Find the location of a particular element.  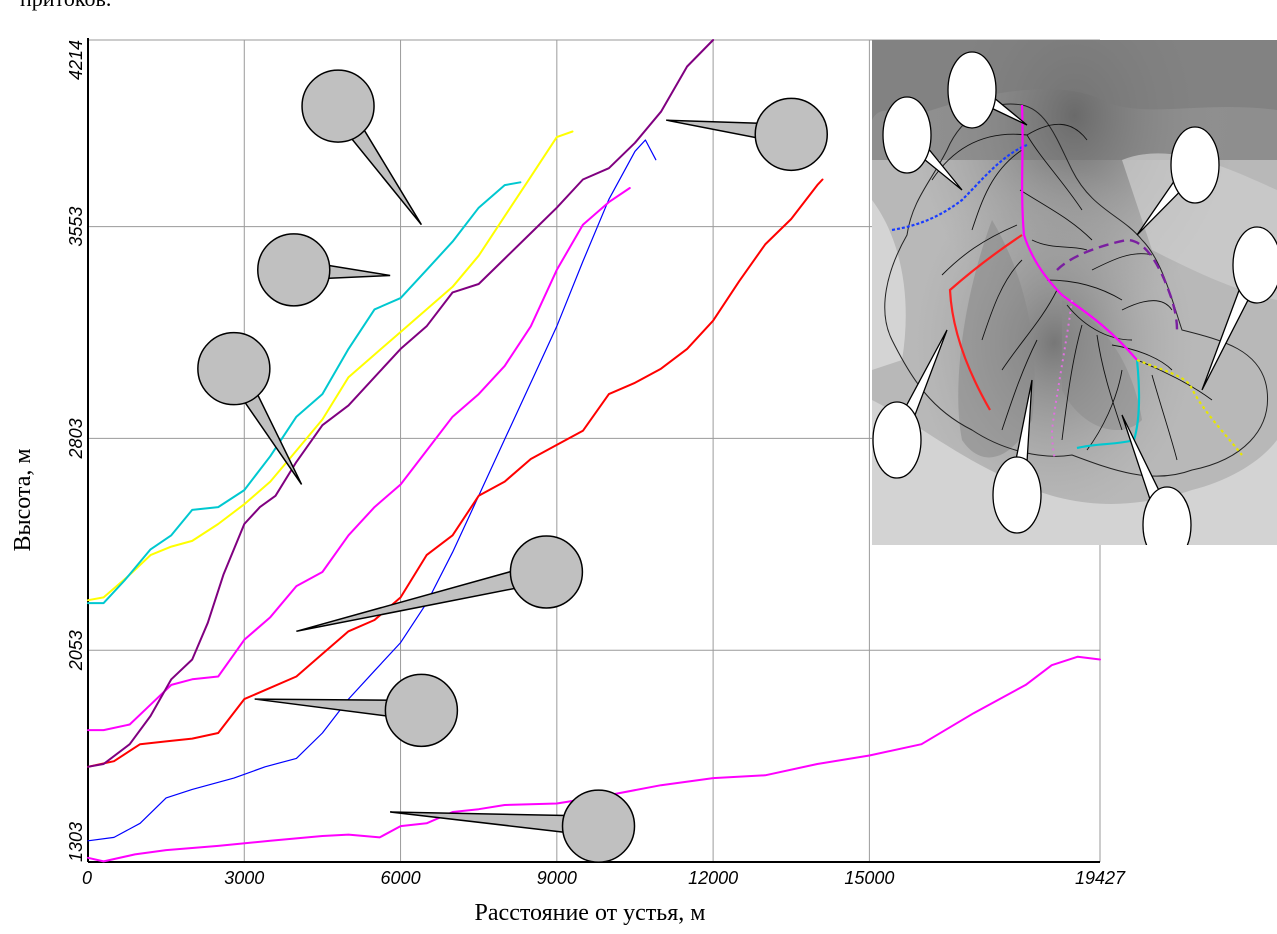

callout-blue is located at coordinates (356, 710).